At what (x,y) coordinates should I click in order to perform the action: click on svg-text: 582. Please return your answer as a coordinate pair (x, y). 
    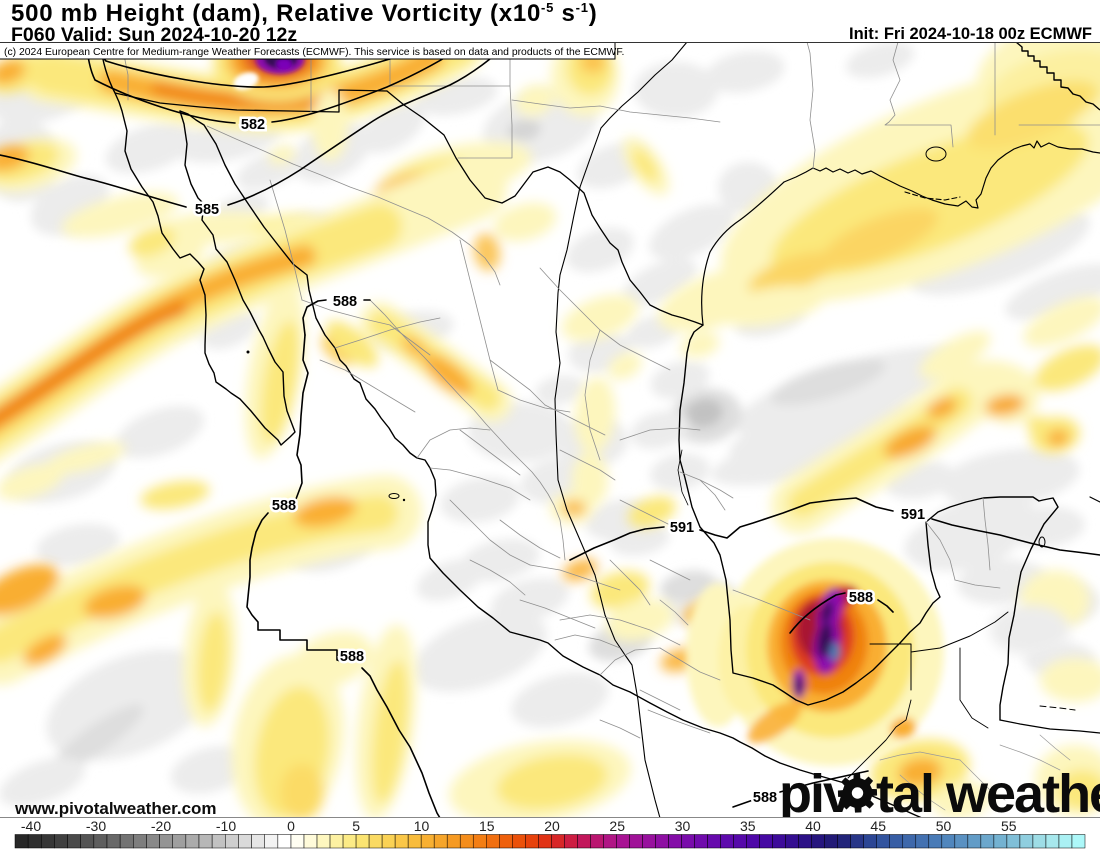
    Looking at the image, I should click on (253, 125).